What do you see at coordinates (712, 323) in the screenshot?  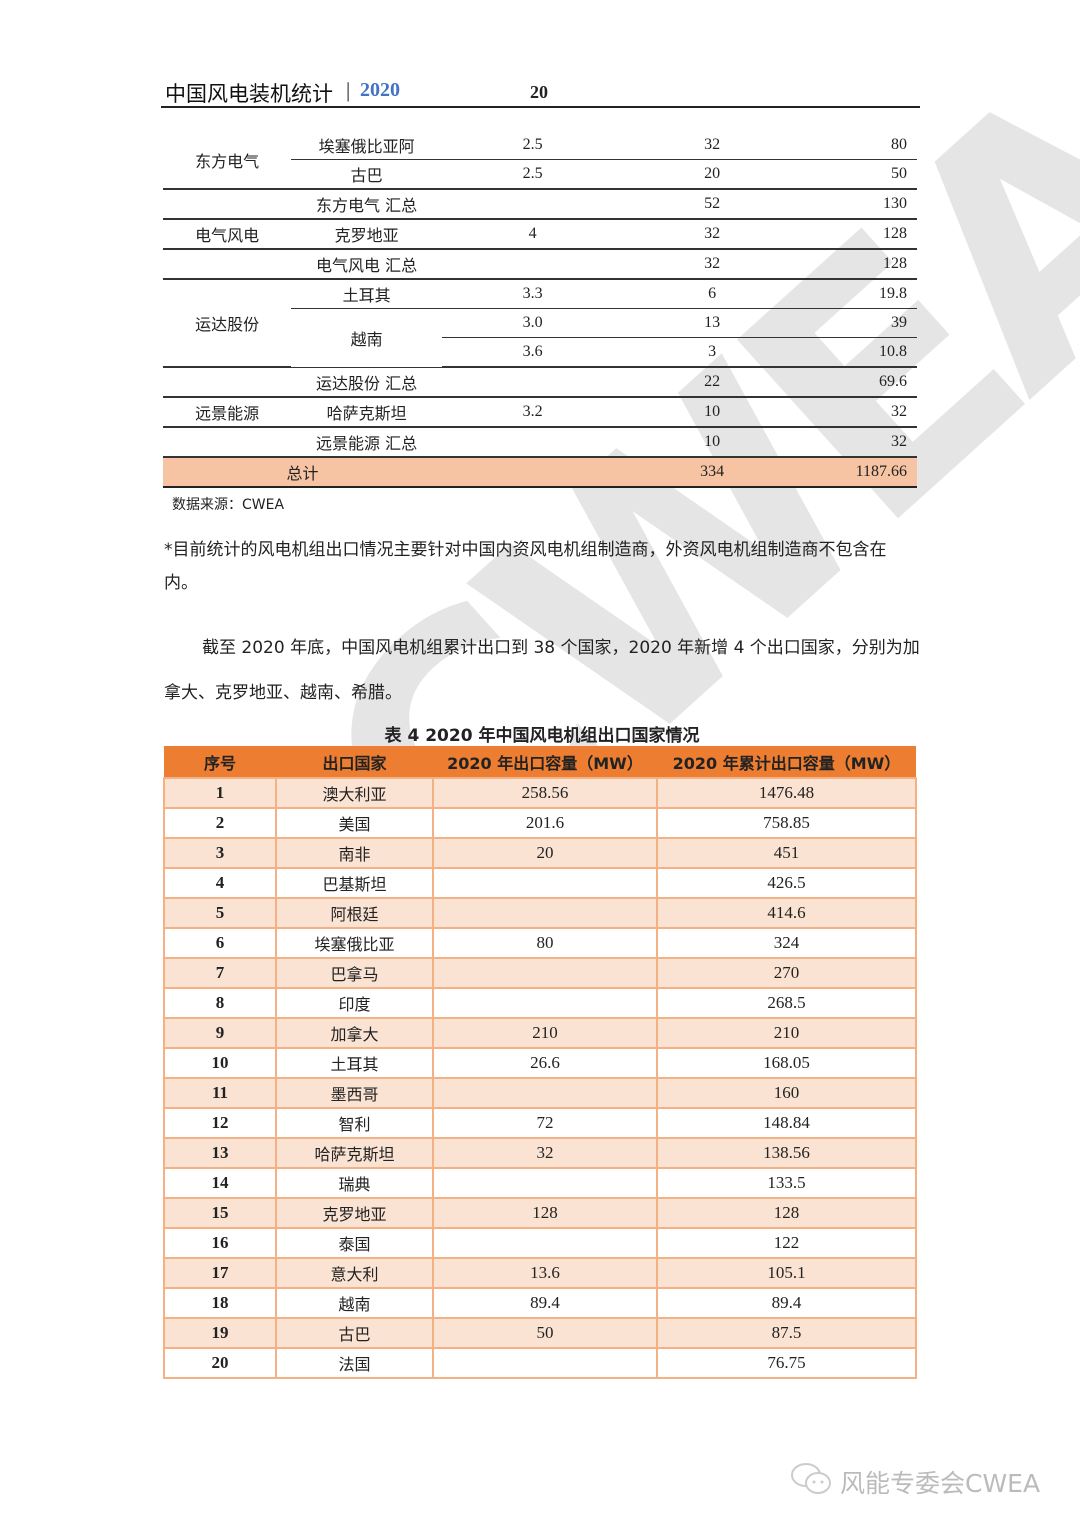 I see `units-cell: 13` at bounding box center [712, 323].